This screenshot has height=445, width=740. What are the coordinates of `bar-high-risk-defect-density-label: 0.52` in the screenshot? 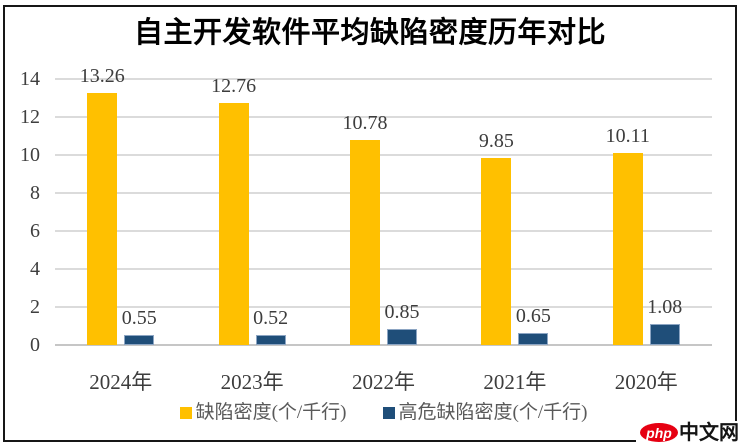 It's located at (271, 318).